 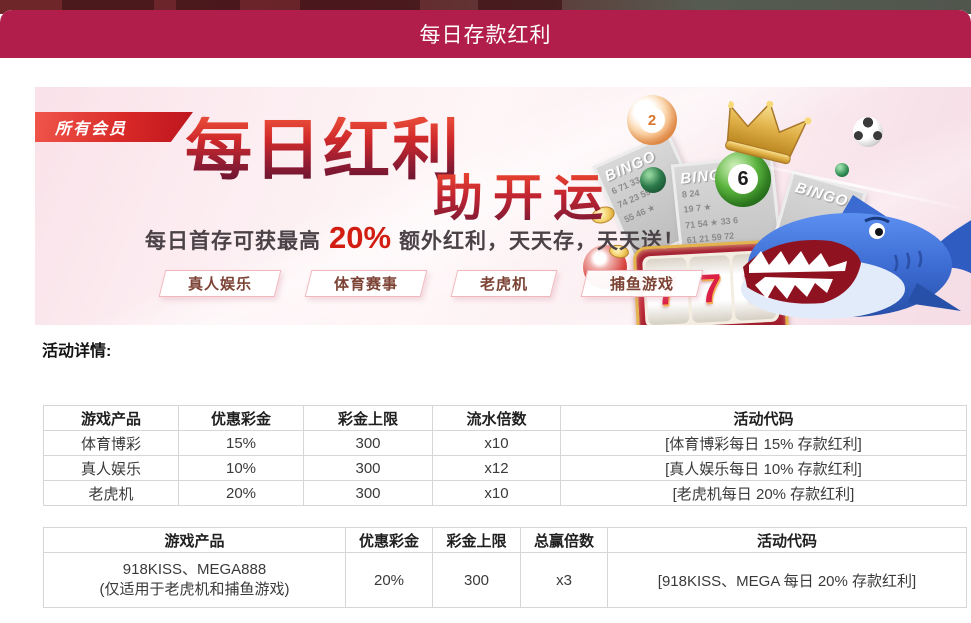 I want to click on tag-slots: 老虎机, so click(x=504, y=283).